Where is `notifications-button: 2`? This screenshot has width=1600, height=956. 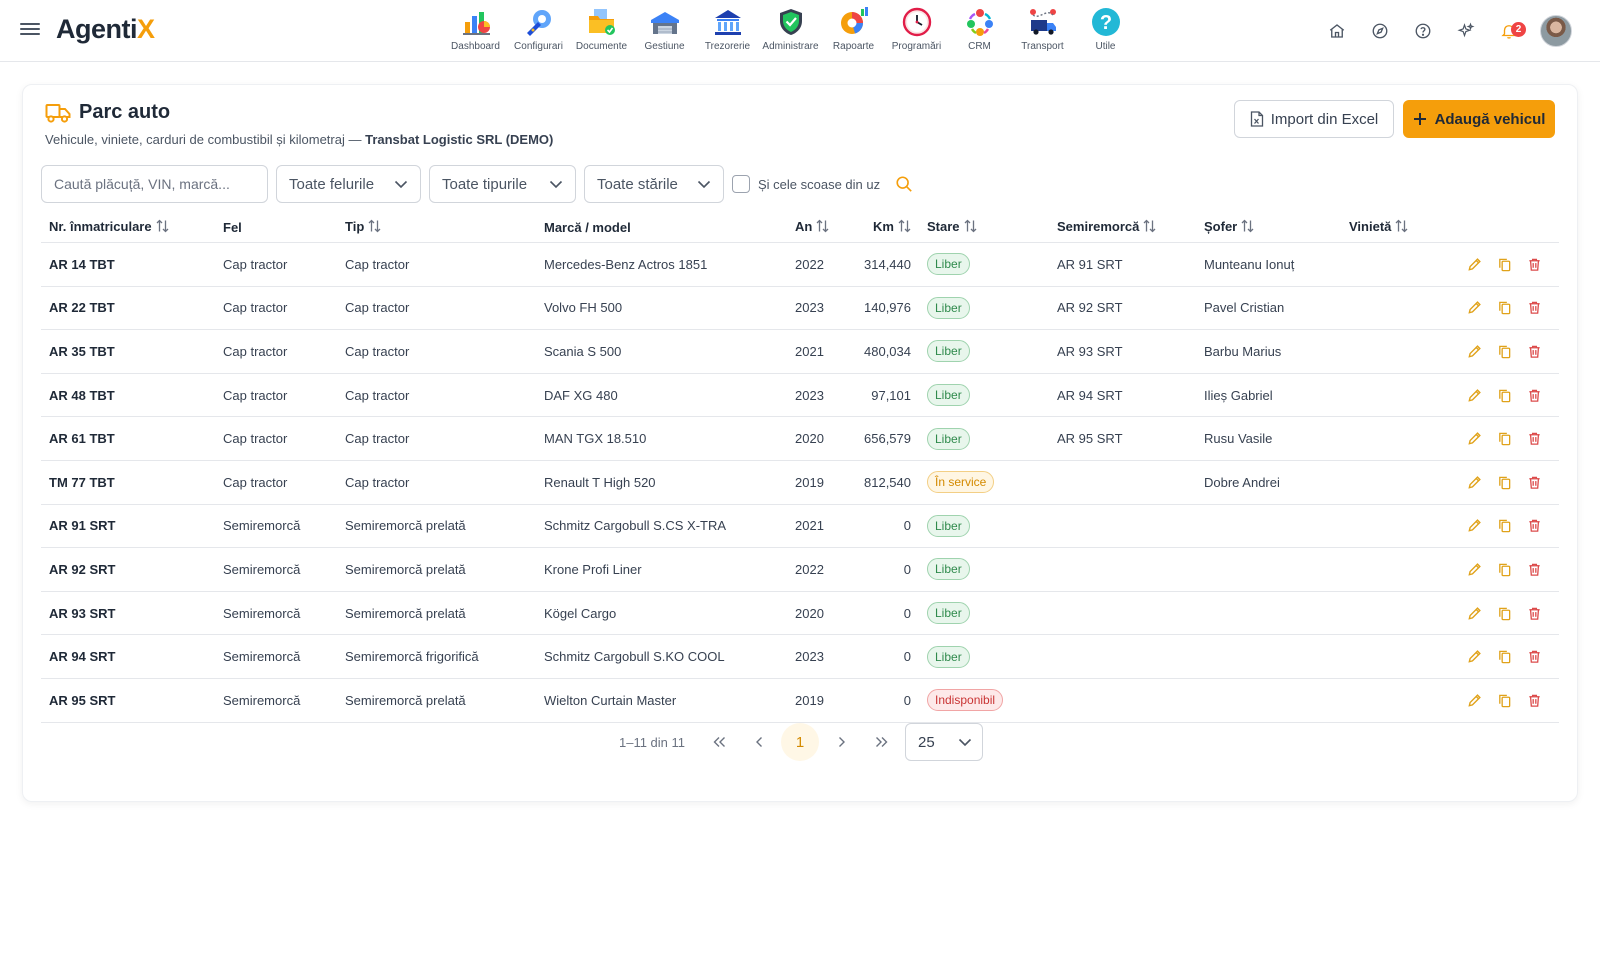
notifications-button: 2 is located at coordinates (1508, 31).